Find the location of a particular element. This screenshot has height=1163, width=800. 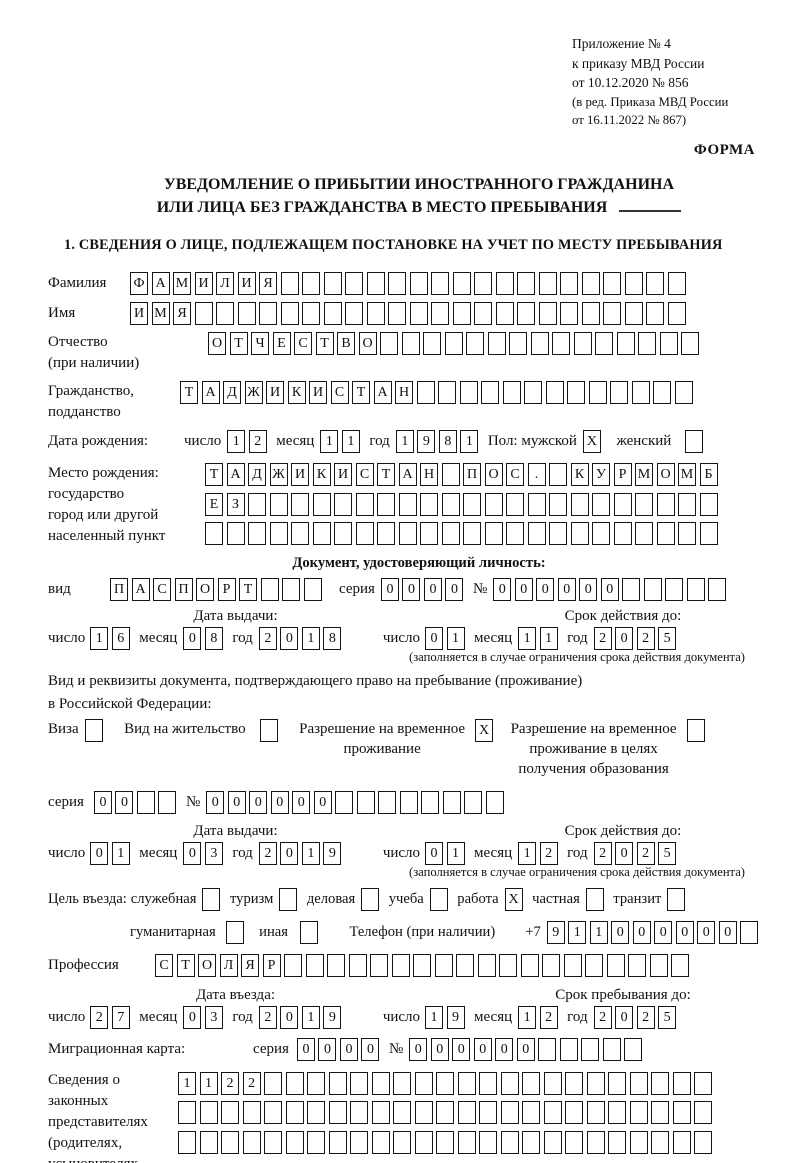

char-cell: Ф is located at coordinates (139, 284).